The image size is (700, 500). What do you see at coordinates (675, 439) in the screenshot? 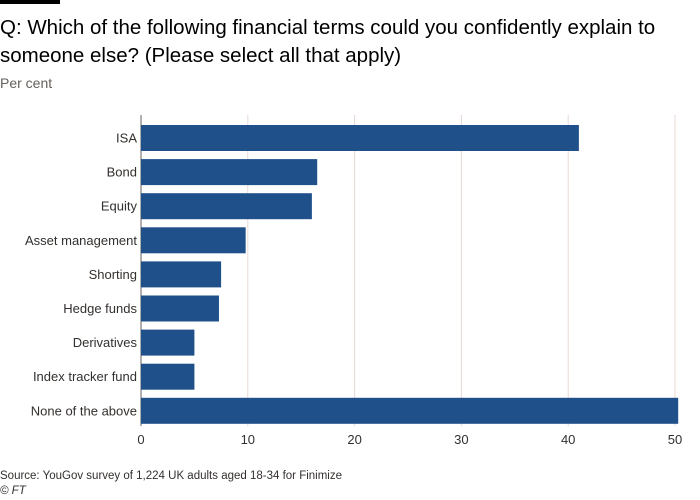
I see `x-tick-label: 50` at bounding box center [675, 439].